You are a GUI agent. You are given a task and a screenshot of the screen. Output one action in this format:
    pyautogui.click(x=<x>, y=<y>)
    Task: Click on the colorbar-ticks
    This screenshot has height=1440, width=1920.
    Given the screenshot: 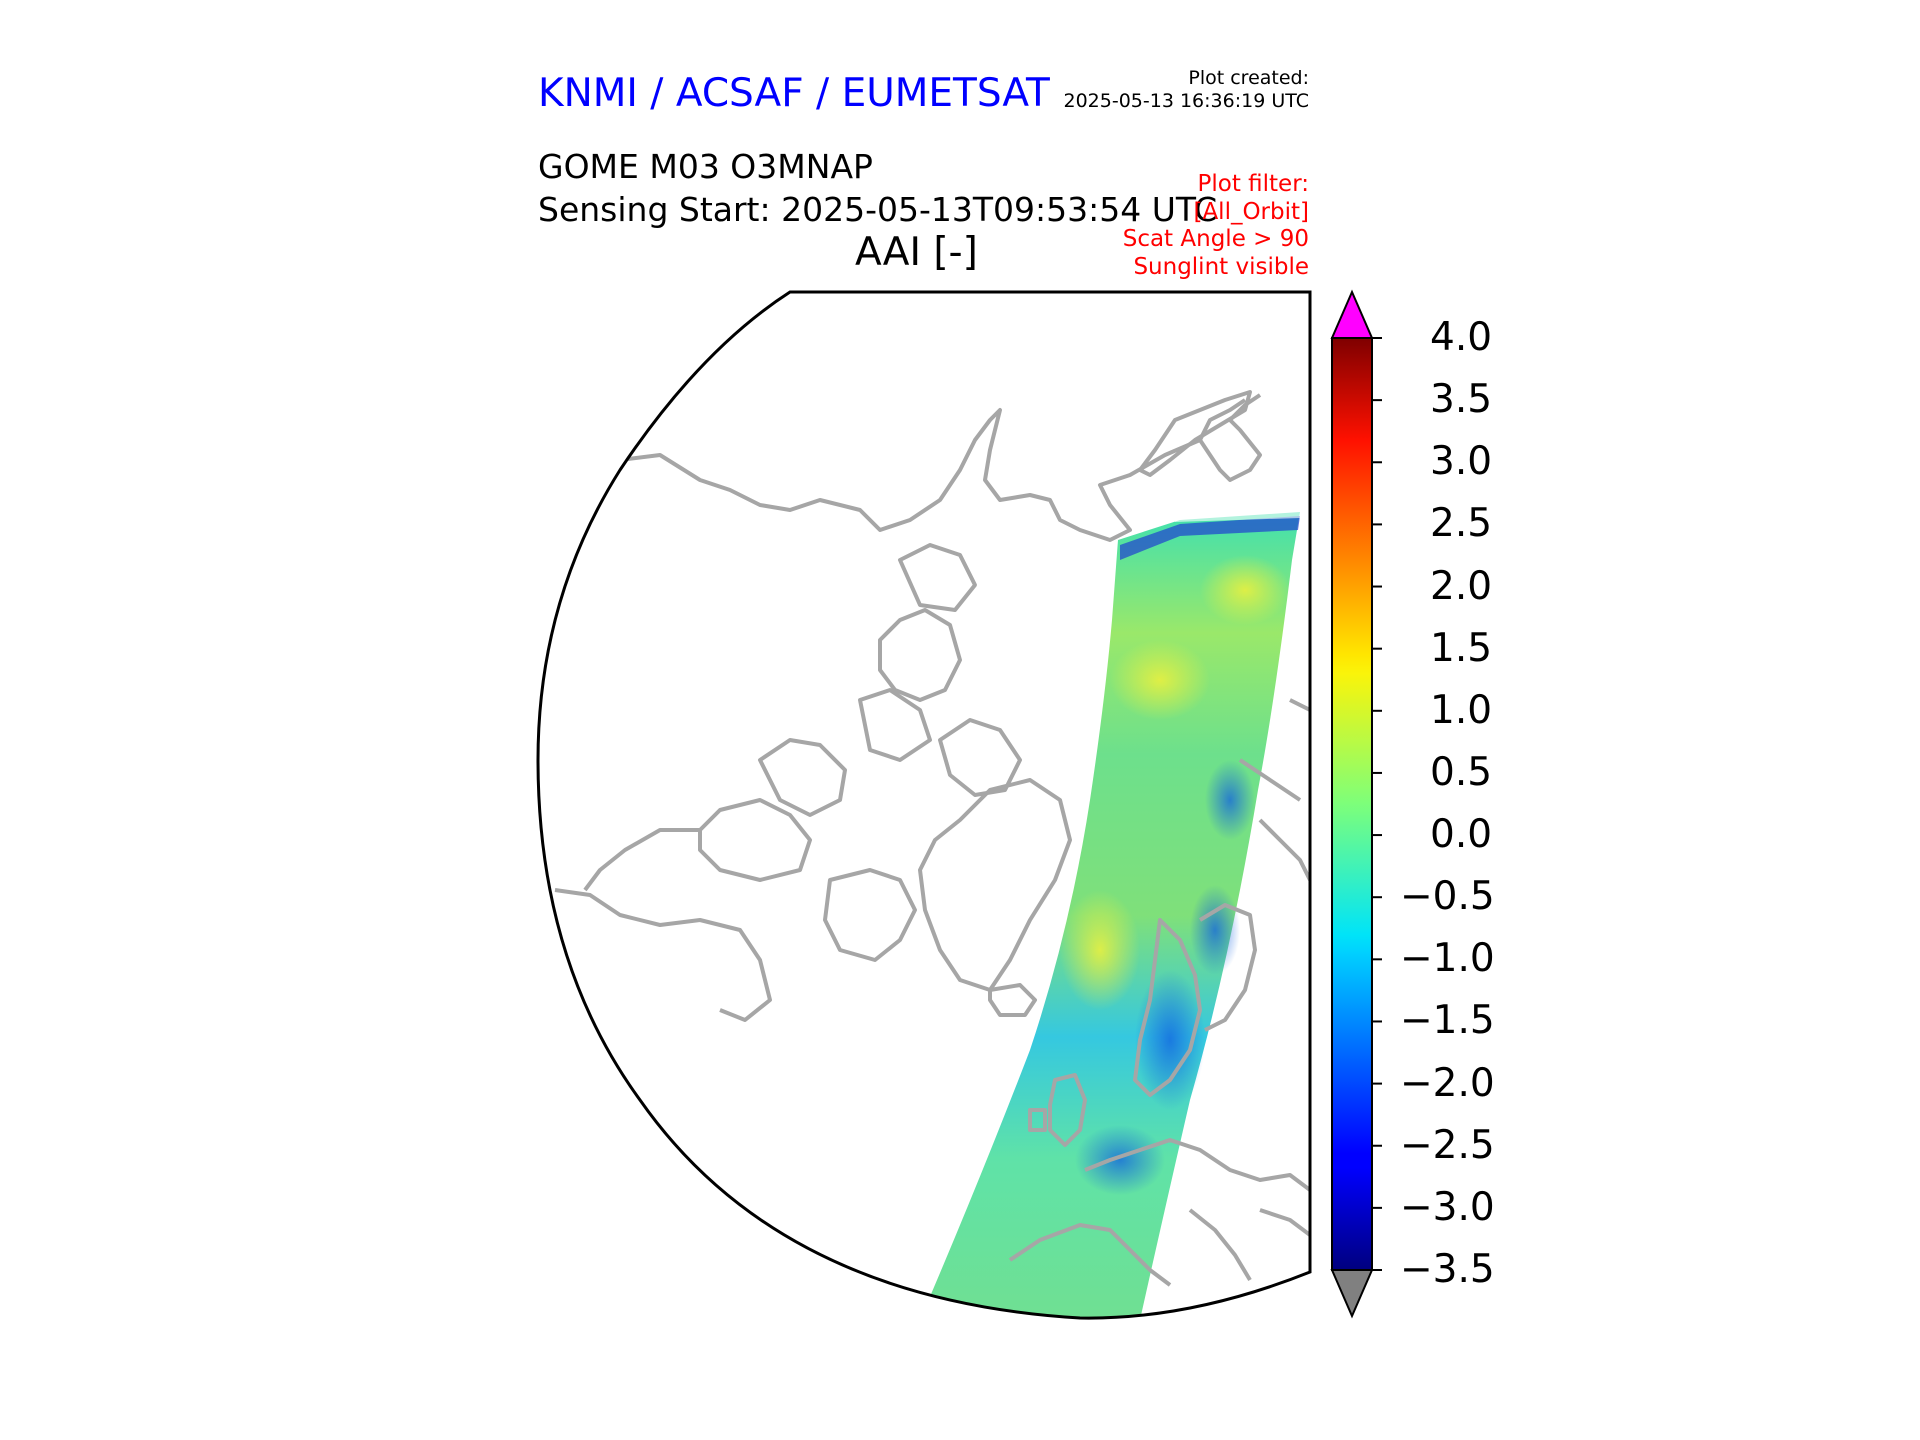 What is the action you would take?
    pyautogui.click(x=1377, y=804)
    